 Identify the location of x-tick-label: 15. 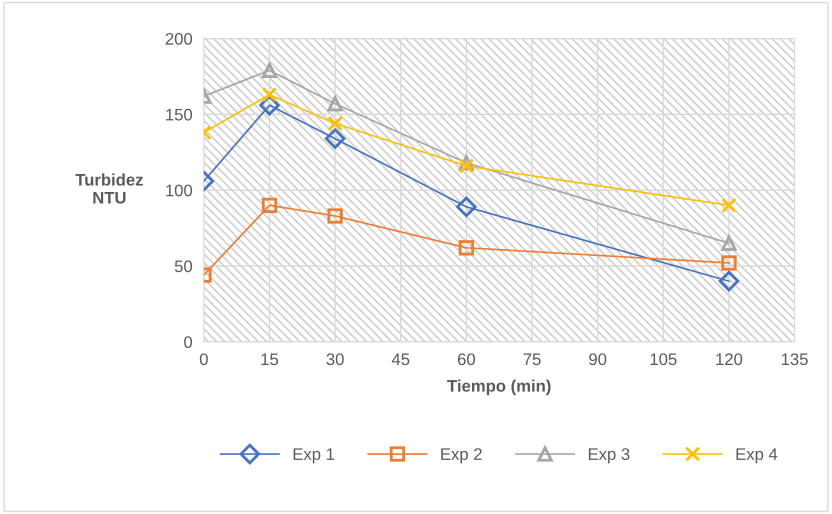
(269, 360).